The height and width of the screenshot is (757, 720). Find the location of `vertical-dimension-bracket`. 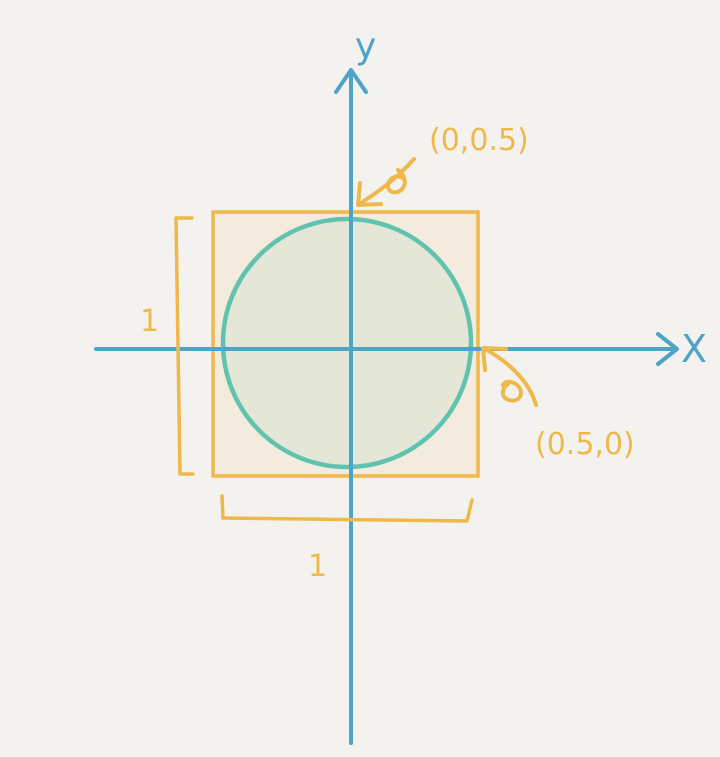

vertical-dimension-bracket is located at coordinates (184, 346).